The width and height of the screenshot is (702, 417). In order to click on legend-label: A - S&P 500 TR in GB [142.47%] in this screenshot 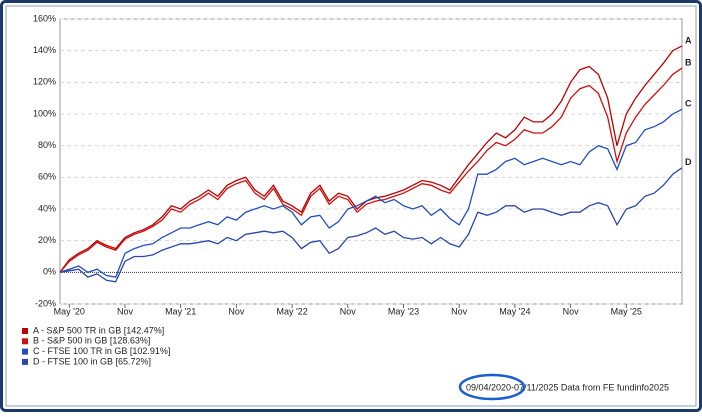, I will do `click(98, 330)`.